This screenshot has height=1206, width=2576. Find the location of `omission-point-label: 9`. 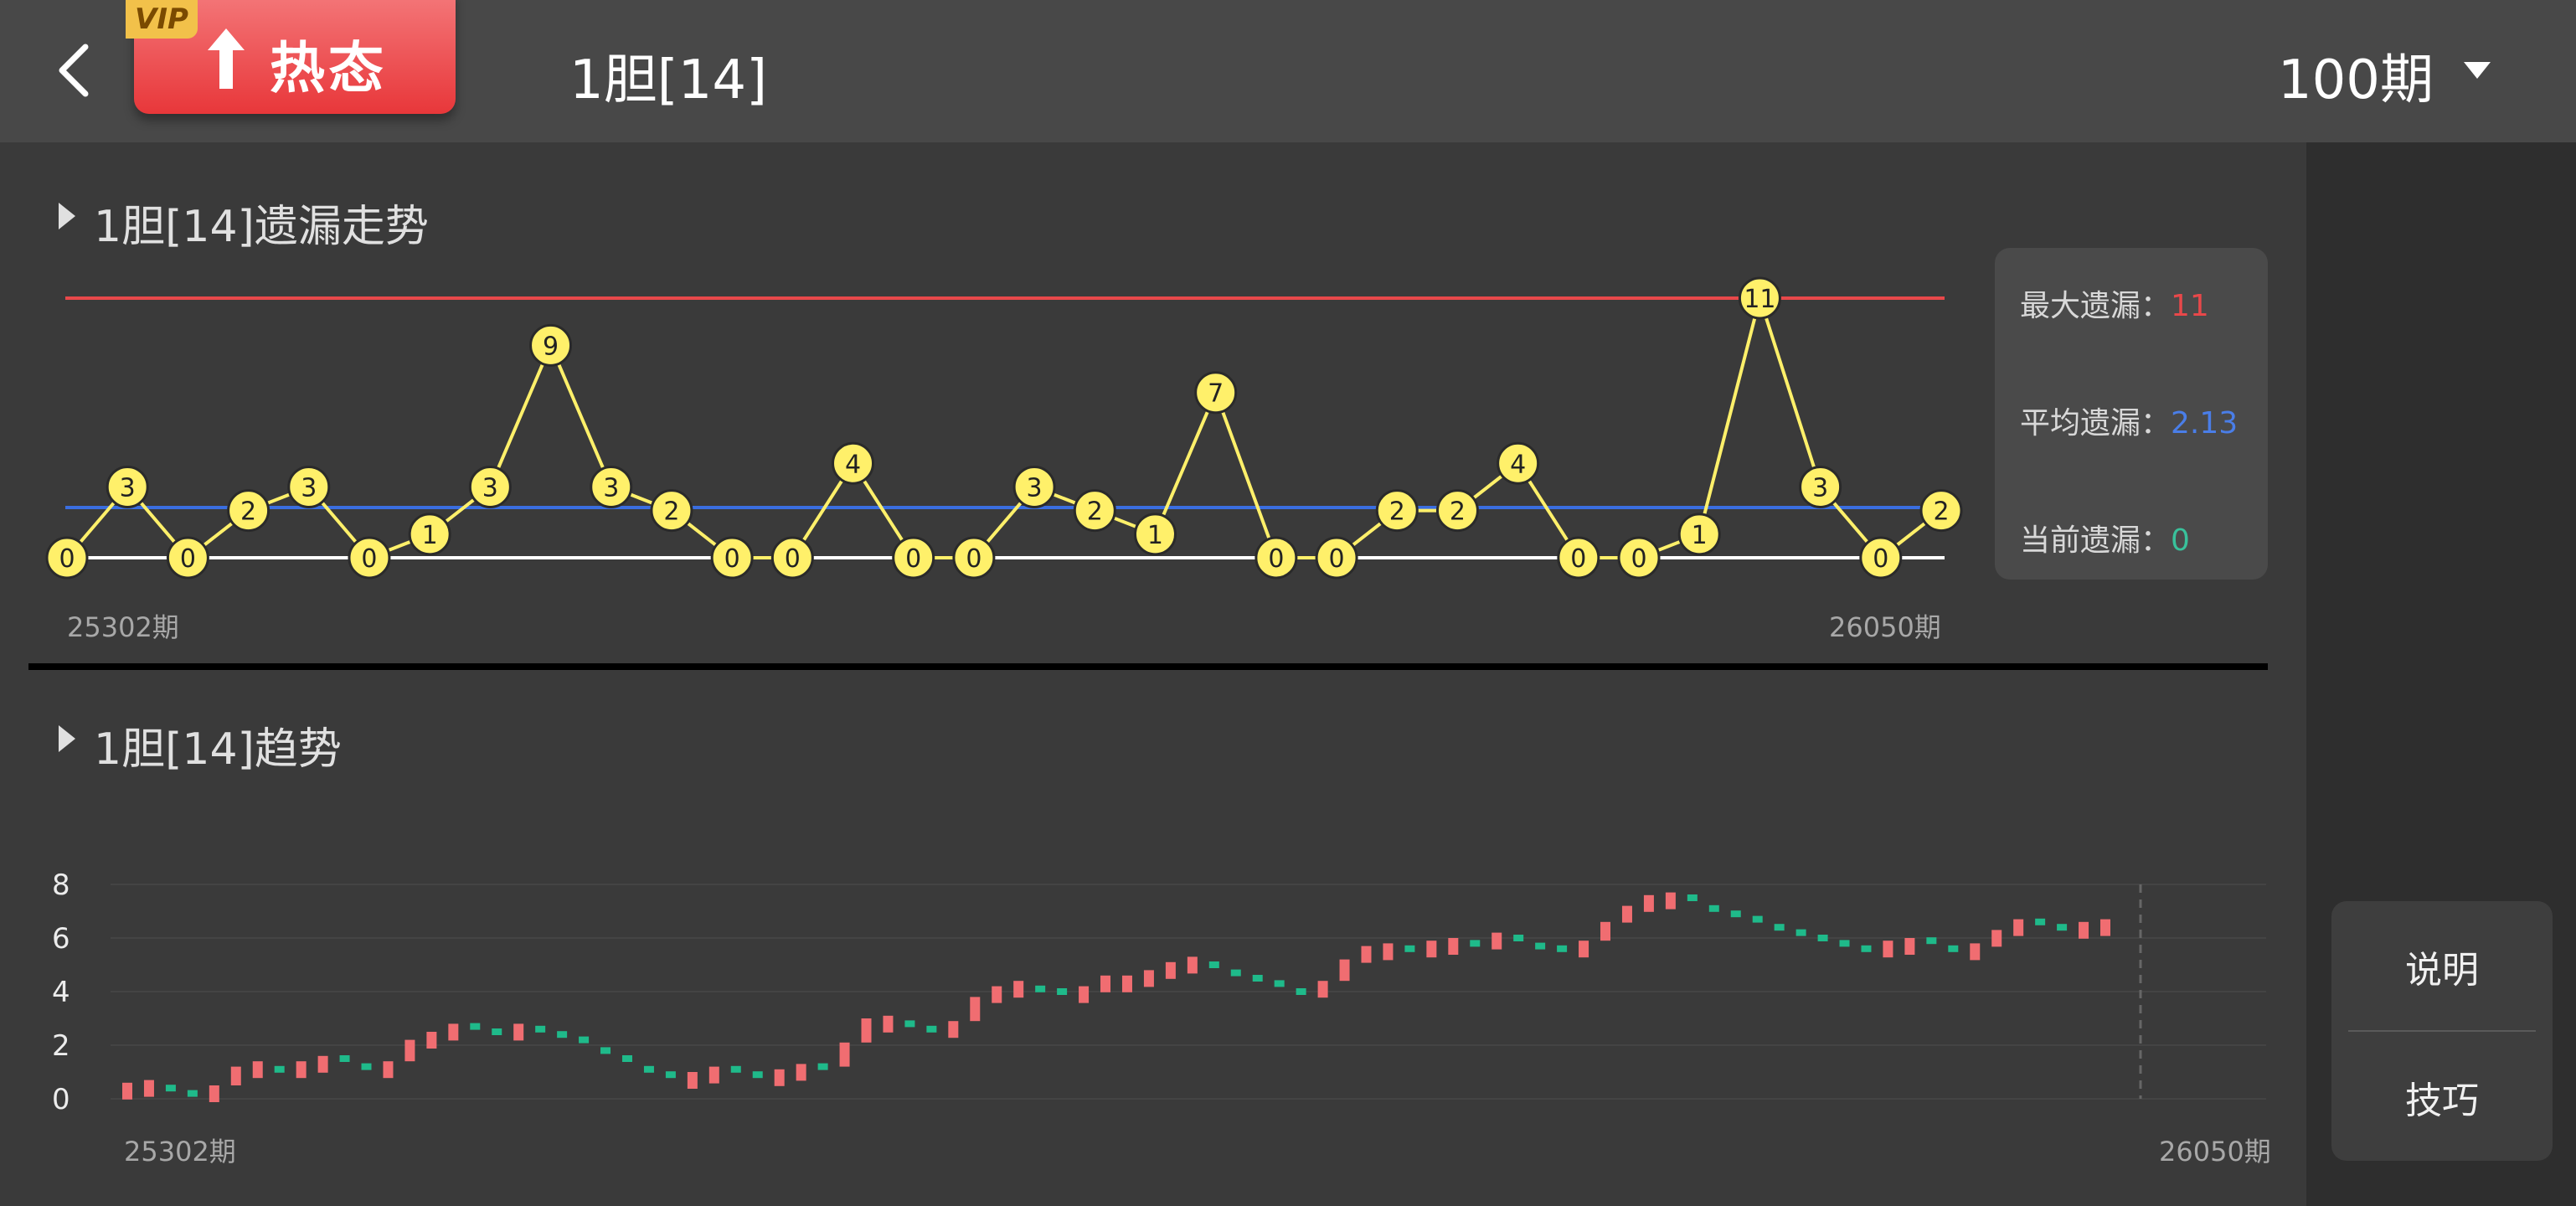

omission-point-label: 9 is located at coordinates (551, 346).